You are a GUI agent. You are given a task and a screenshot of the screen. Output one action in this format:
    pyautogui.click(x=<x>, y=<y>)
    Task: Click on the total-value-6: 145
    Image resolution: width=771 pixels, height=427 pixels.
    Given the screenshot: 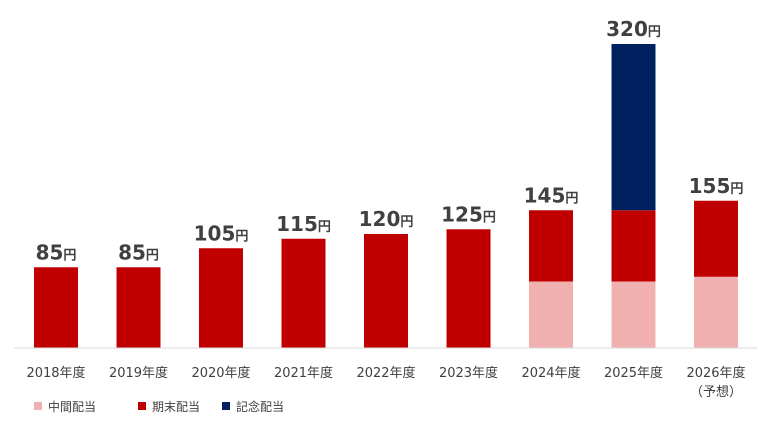 What is the action you would take?
    pyautogui.click(x=545, y=195)
    